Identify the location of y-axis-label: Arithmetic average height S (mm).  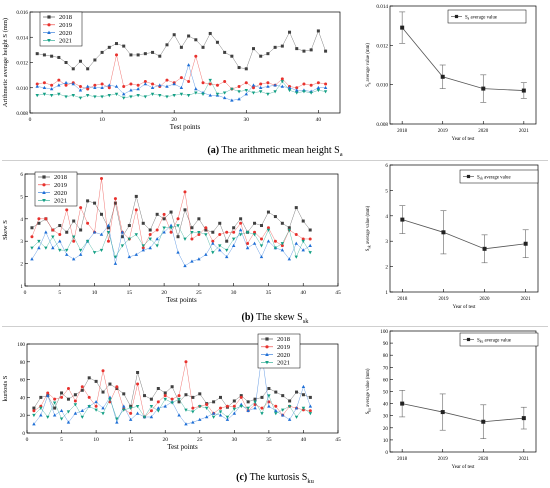
(5, 62).